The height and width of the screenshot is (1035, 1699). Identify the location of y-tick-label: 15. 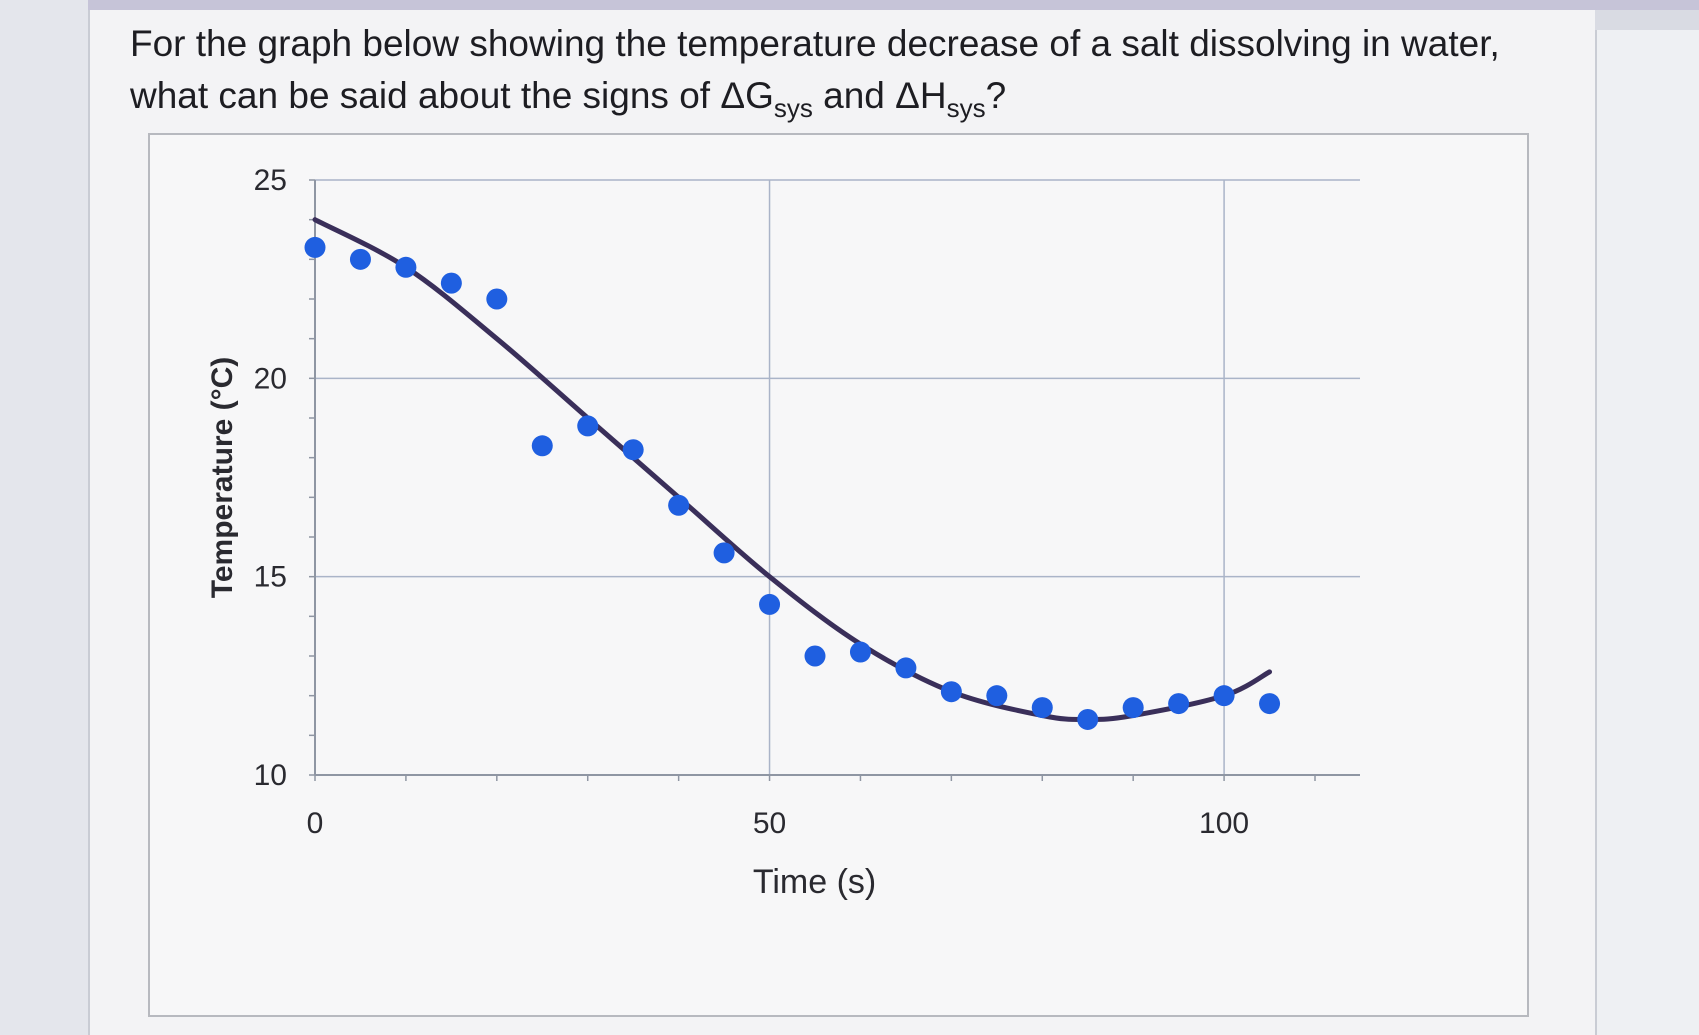
(270, 577).